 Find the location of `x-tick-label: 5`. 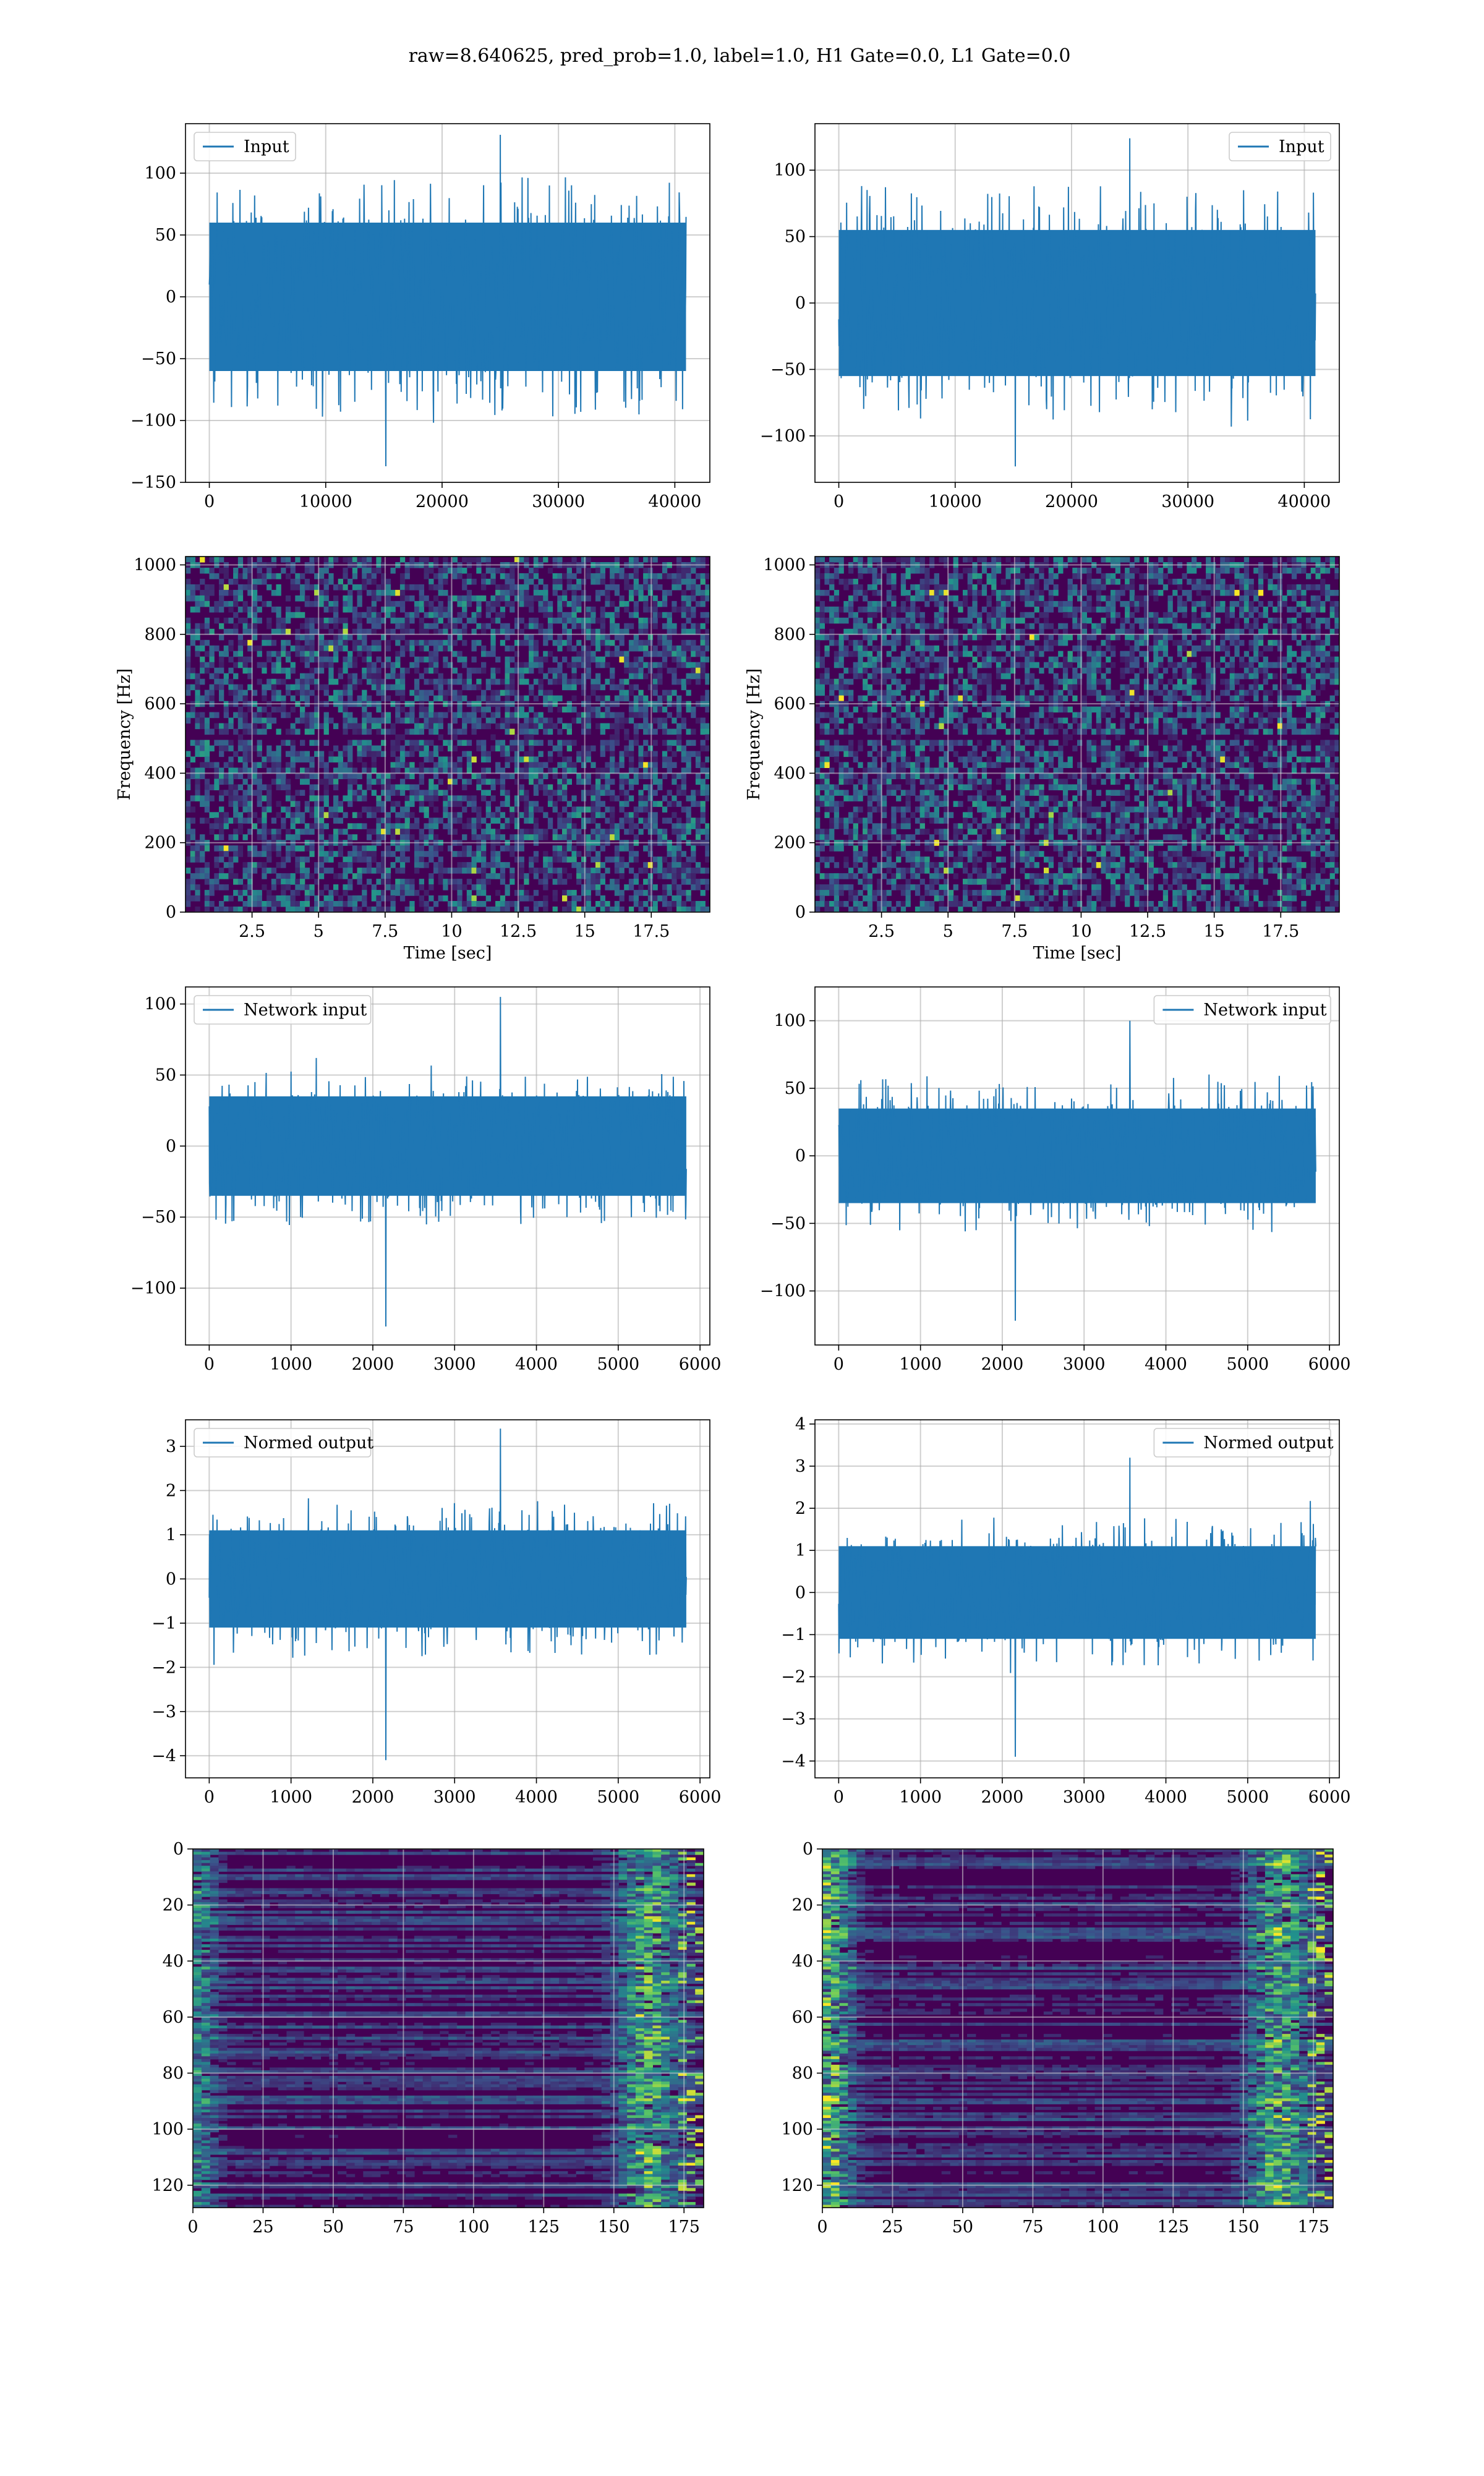

x-tick-label: 5 is located at coordinates (318, 931).